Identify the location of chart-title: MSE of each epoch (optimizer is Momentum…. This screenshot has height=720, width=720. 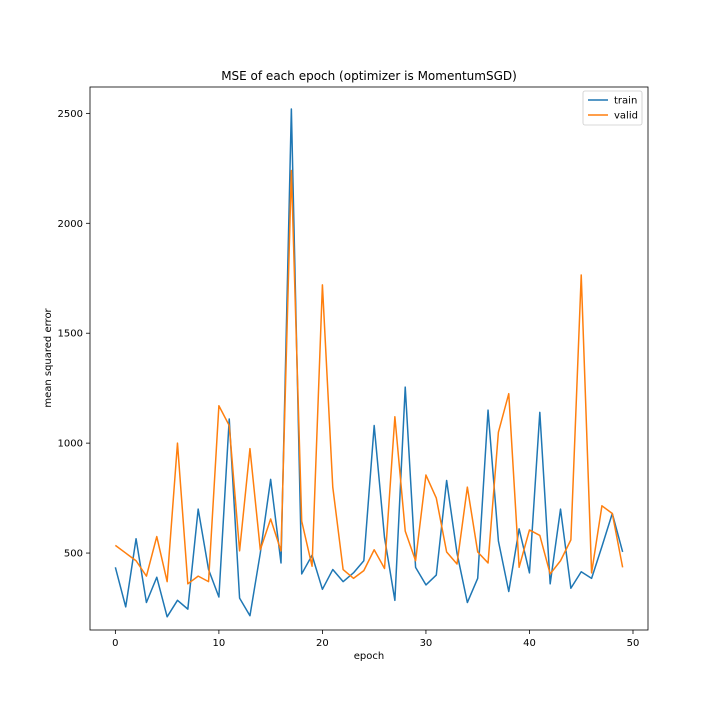
(369, 76).